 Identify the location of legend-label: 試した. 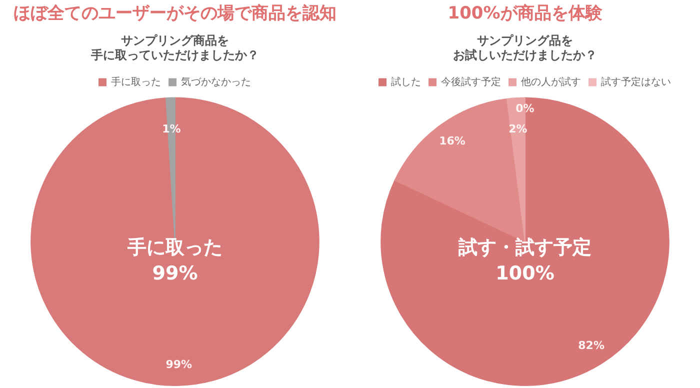
(406, 82).